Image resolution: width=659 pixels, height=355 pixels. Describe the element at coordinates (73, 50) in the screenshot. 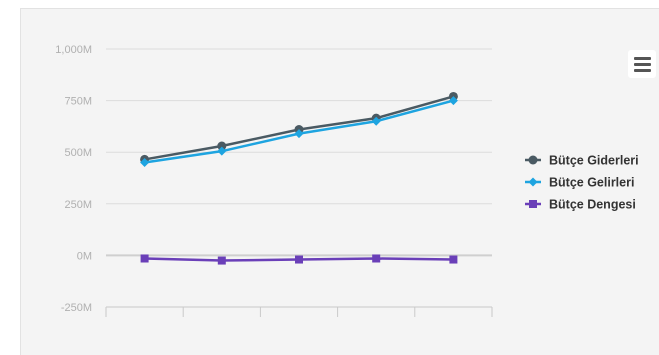

I see `y-tick-label: 1,000M` at that location.